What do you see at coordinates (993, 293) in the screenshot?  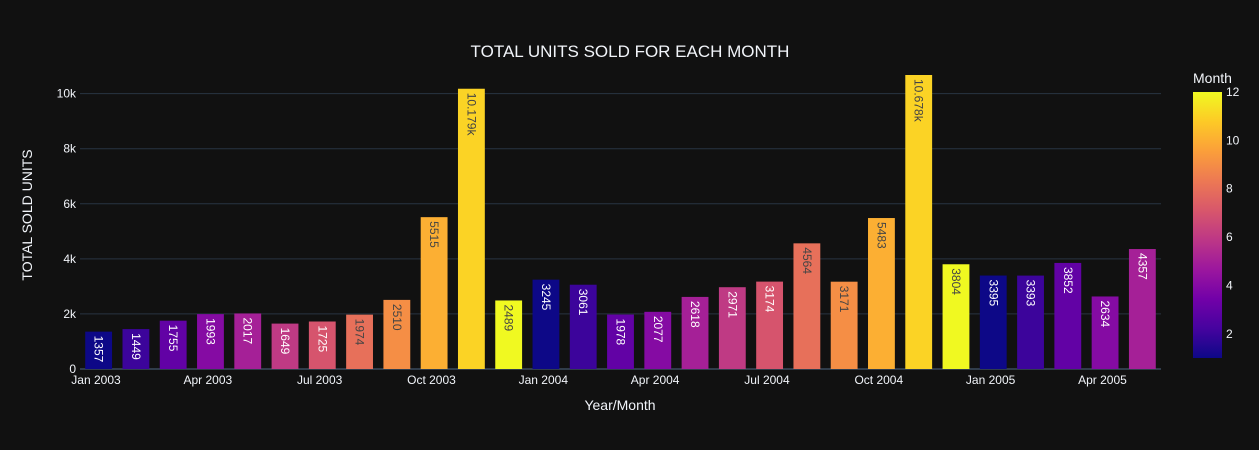 I see `bar-data-label: 3395` at bounding box center [993, 293].